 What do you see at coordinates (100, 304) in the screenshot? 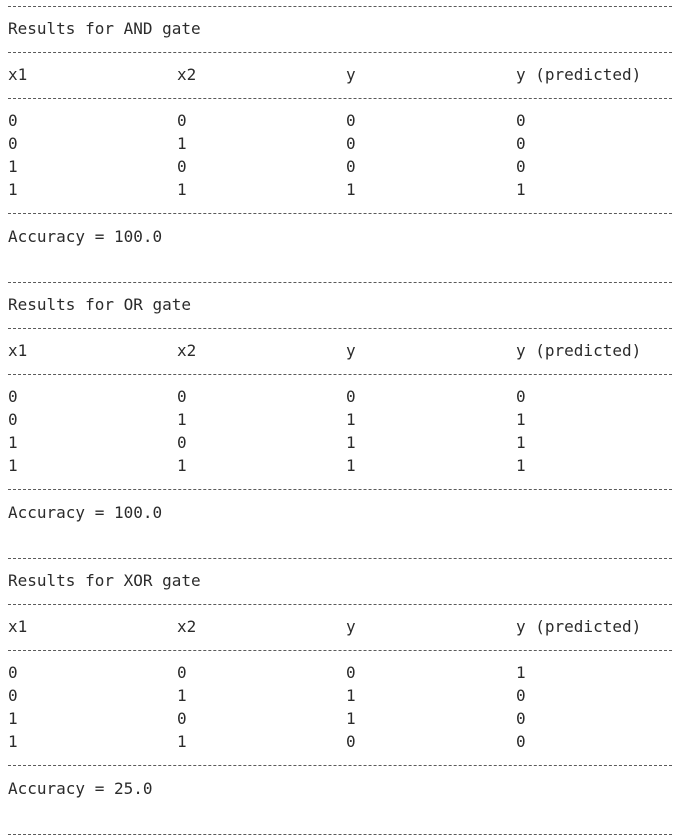
I see `section-title: Results for OR gate` at bounding box center [100, 304].